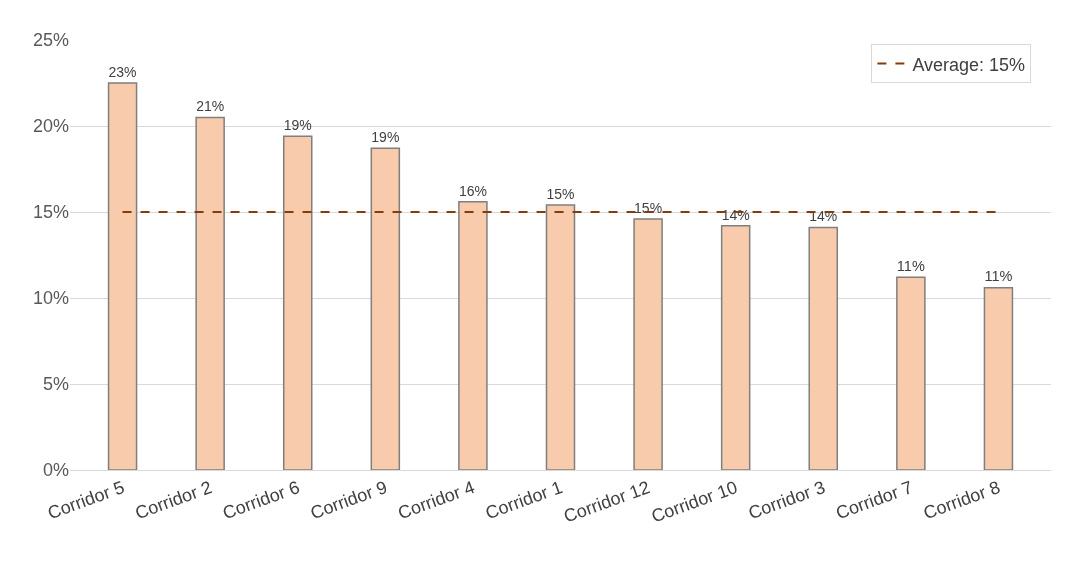  What do you see at coordinates (436, 500) in the screenshot?
I see `x-tick-label: Corridor 4` at bounding box center [436, 500].